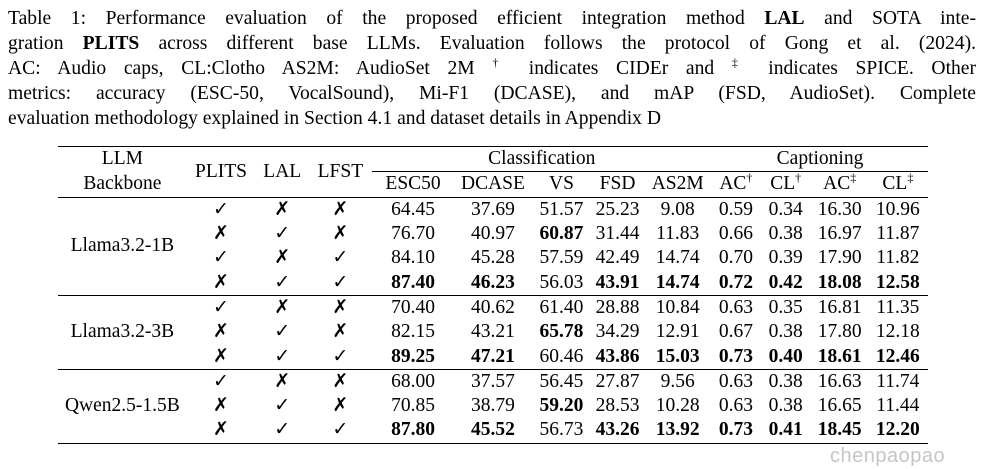  Describe the element at coordinates (122, 159) in the screenshot. I see `backbone-header-line1: LLM` at that location.